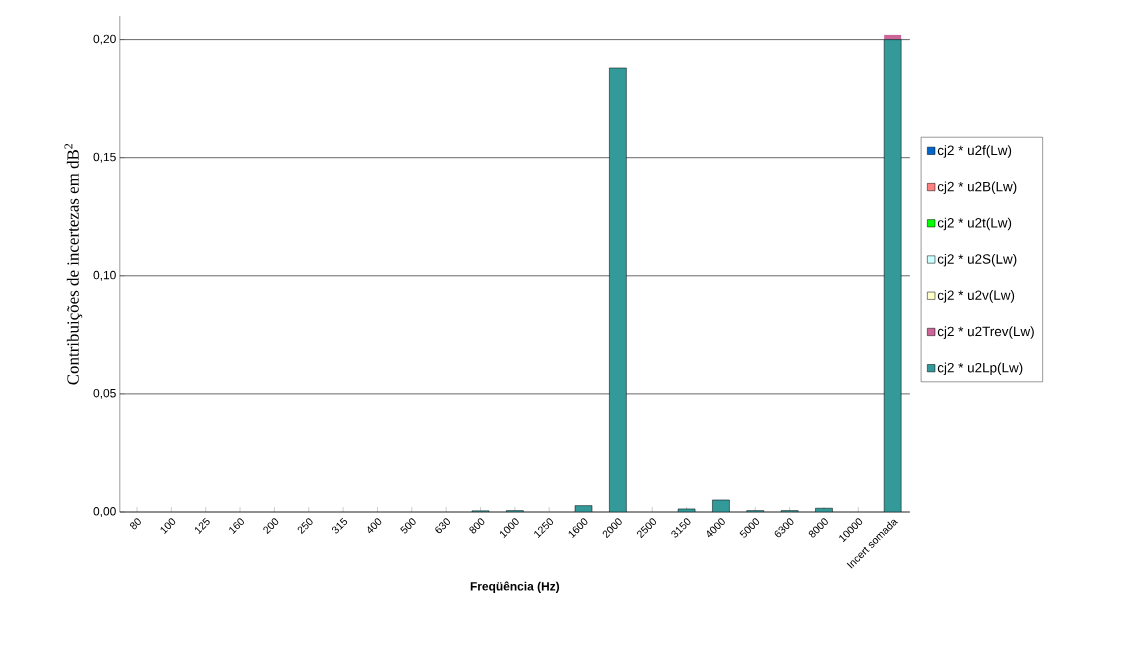 The width and height of the screenshot is (1136, 650). What do you see at coordinates (135, 524) in the screenshot?
I see `x-tick-label: 80` at bounding box center [135, 524].